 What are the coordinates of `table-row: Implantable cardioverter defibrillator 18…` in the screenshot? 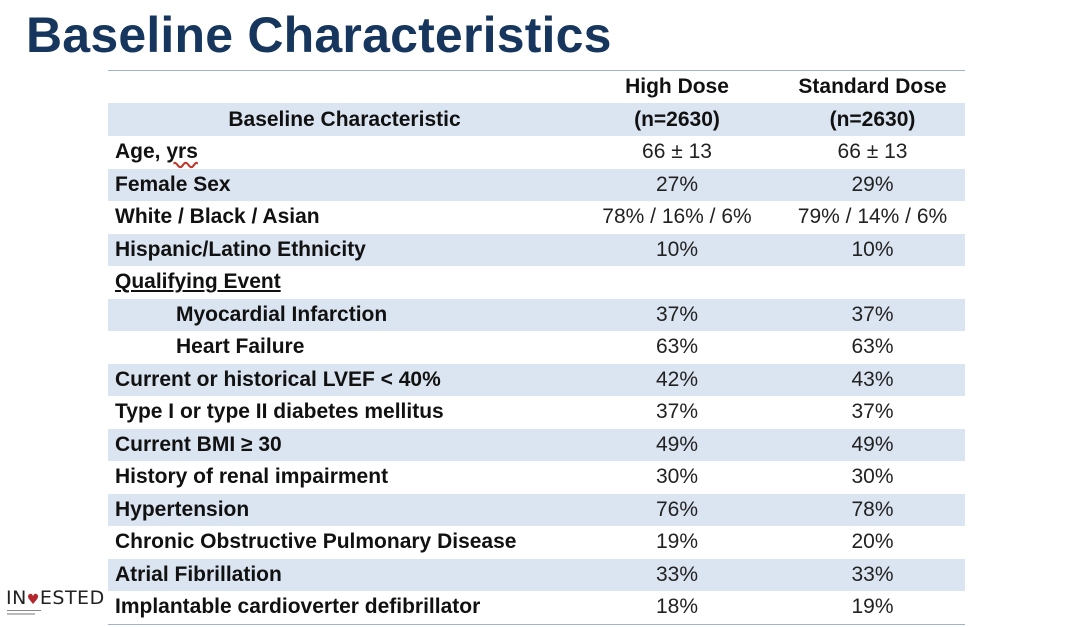 It's located at (536, 607).